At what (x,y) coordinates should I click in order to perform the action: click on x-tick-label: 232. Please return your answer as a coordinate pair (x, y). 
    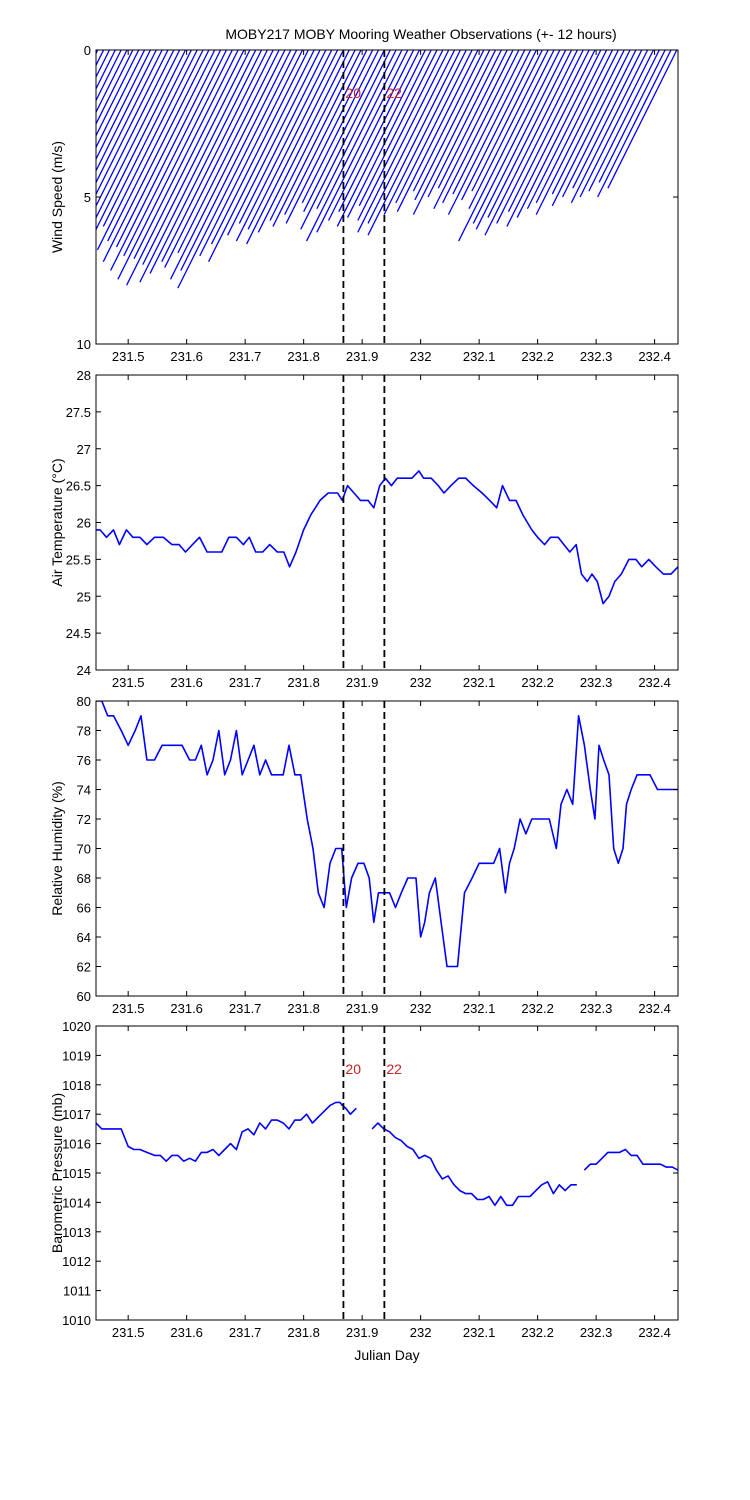
    Looking at the image, I should click on (421, 1332).